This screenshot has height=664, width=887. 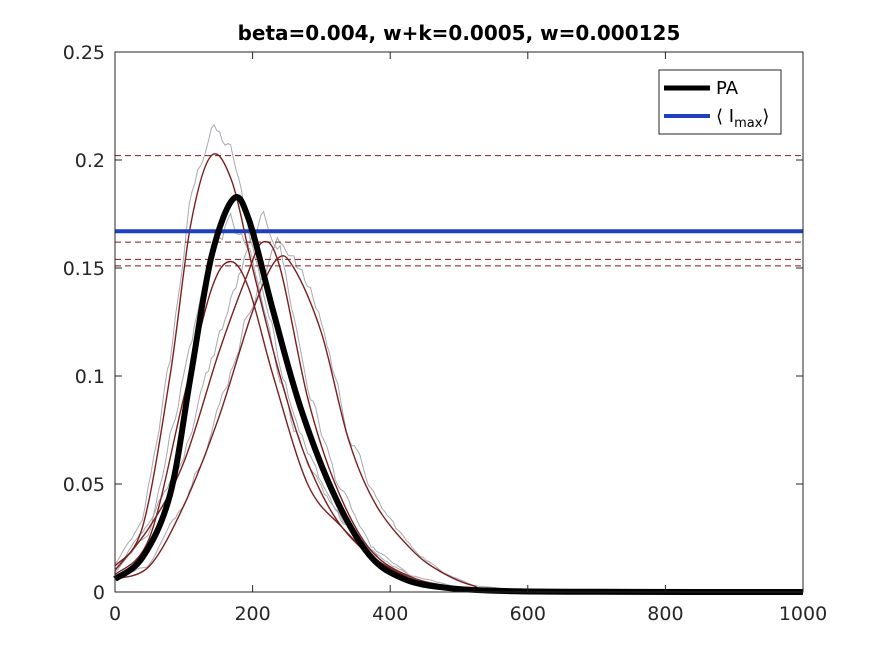 What do you see at coordinates (765, 116) in the screenshot?
I see `legend-imax-suffix: ⟩` at bounding box center [765, 116].